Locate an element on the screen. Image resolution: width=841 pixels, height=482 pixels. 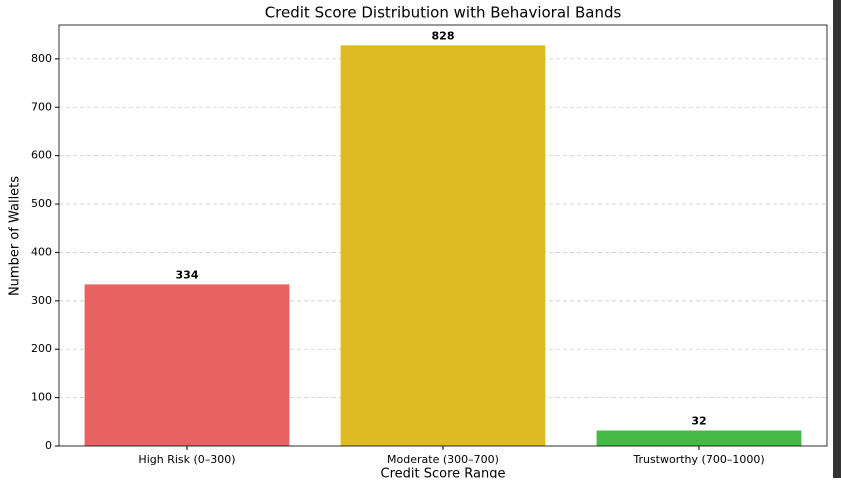
x-tick-label: Trustworthy (700–1000) is located at coordinates (698, 459).